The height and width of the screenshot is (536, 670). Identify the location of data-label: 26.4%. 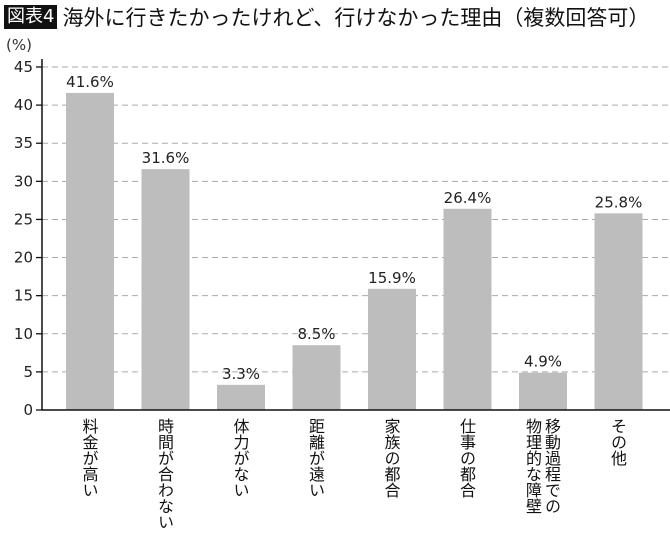
(468, 198).